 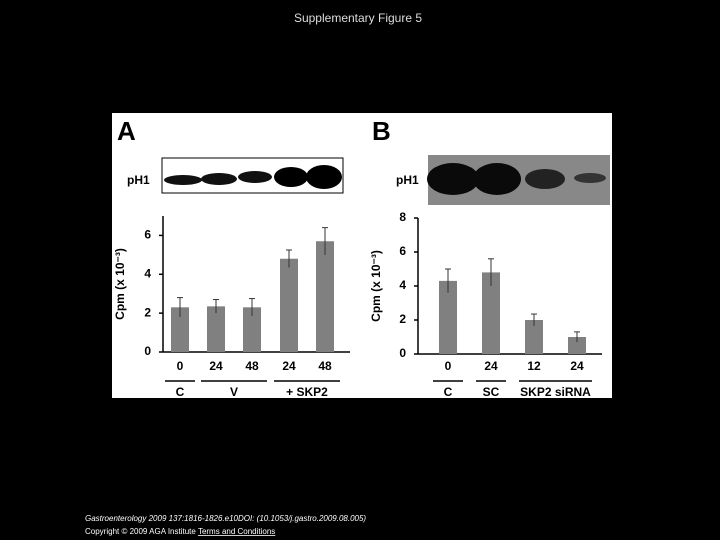 What do you see at coordinates (126, 131) in the screenshot?
I see `panel-label: A` at bounding box center [126, 131].